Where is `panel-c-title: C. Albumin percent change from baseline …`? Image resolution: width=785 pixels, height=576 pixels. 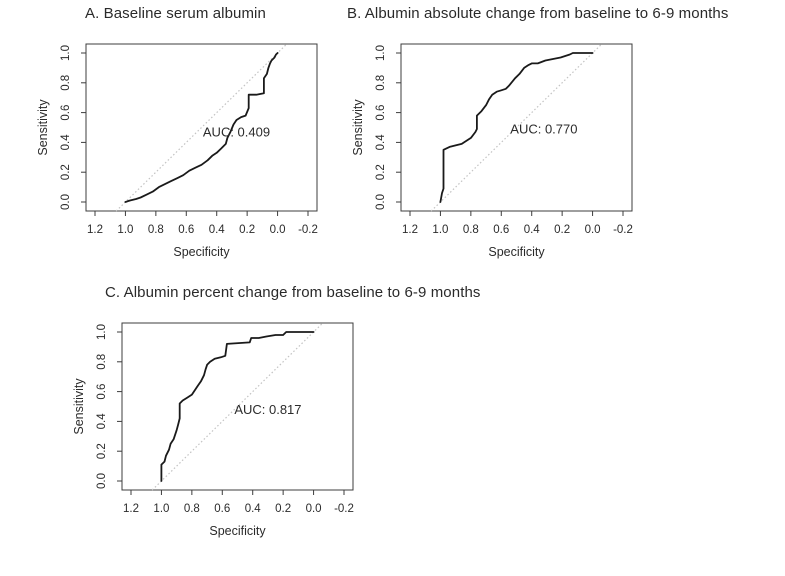
panel-c-title: C. Albumin percent change from baseline … is located at coordinates (293, 292).